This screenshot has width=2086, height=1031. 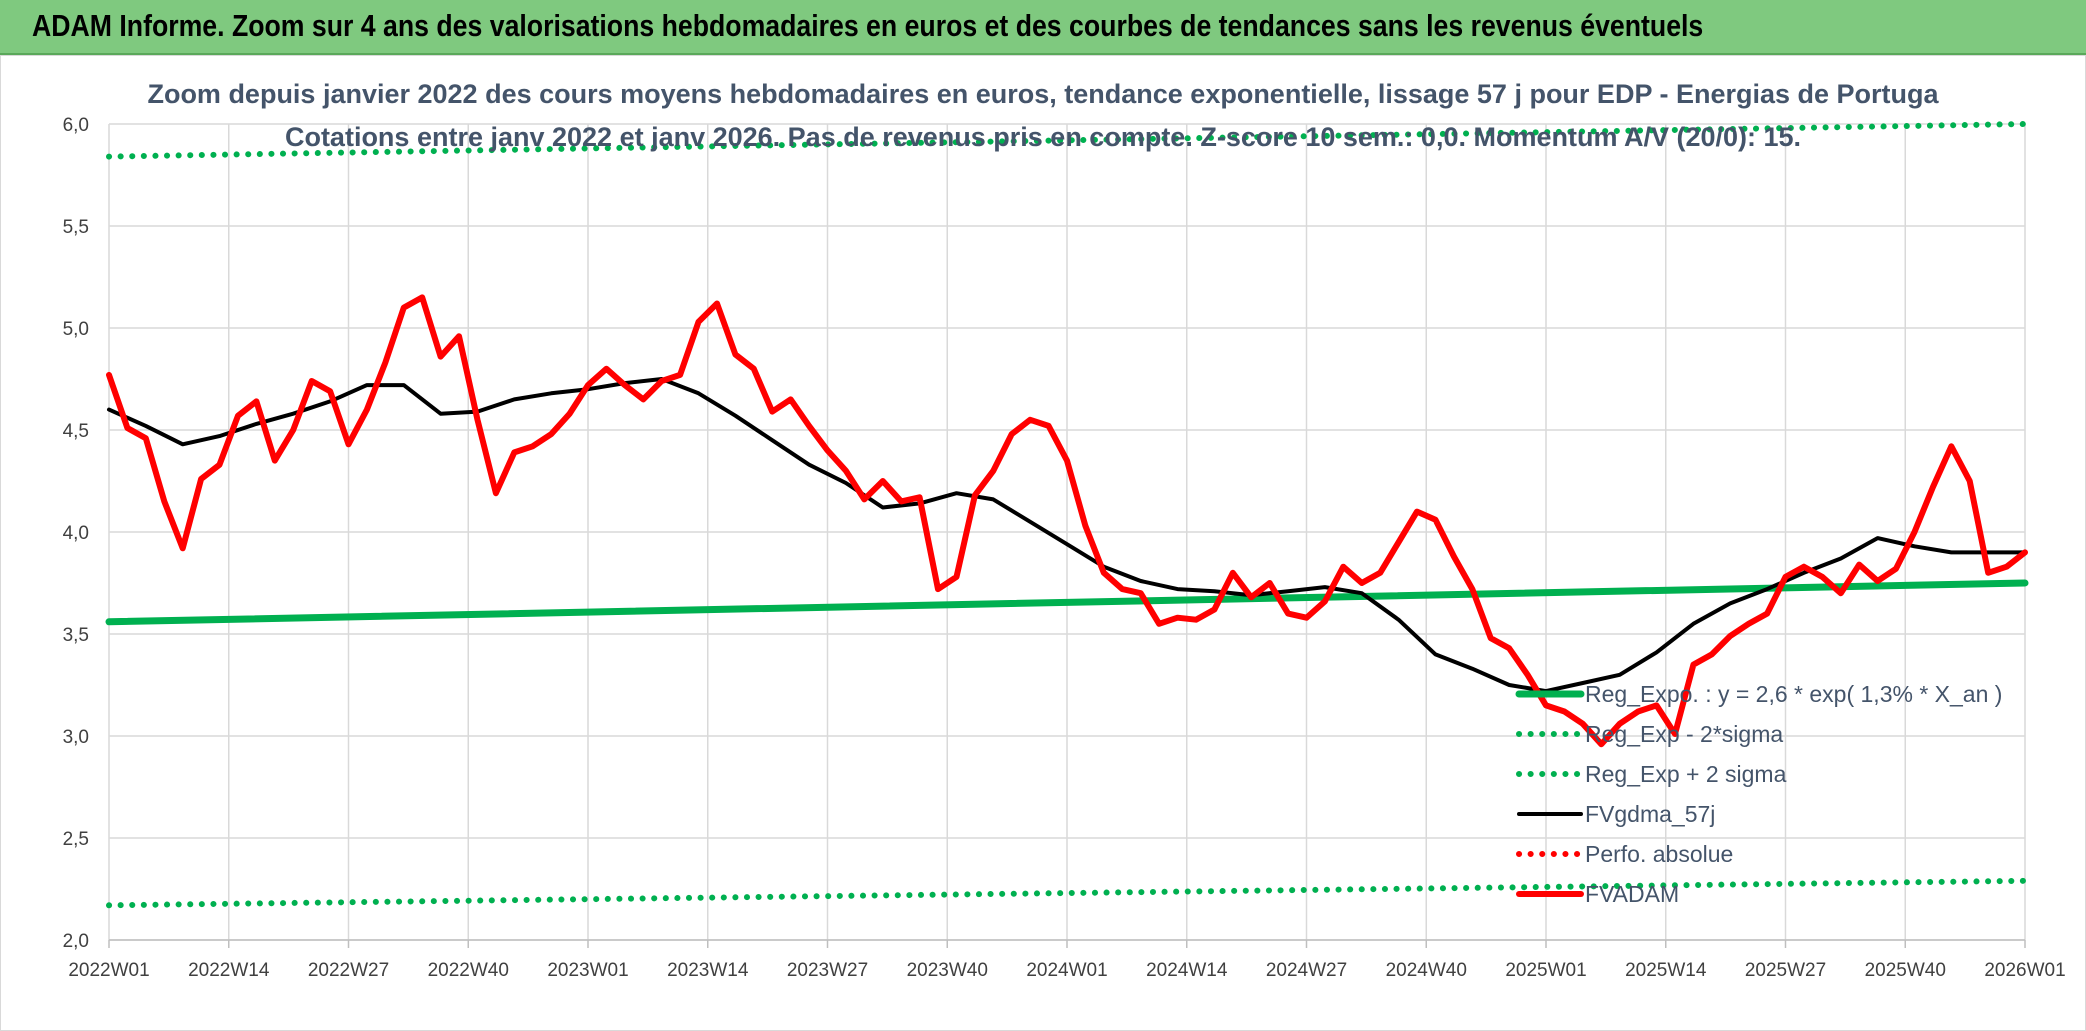 I want to click on x-tick-label: 2022W40, so click(x=468, y=970).